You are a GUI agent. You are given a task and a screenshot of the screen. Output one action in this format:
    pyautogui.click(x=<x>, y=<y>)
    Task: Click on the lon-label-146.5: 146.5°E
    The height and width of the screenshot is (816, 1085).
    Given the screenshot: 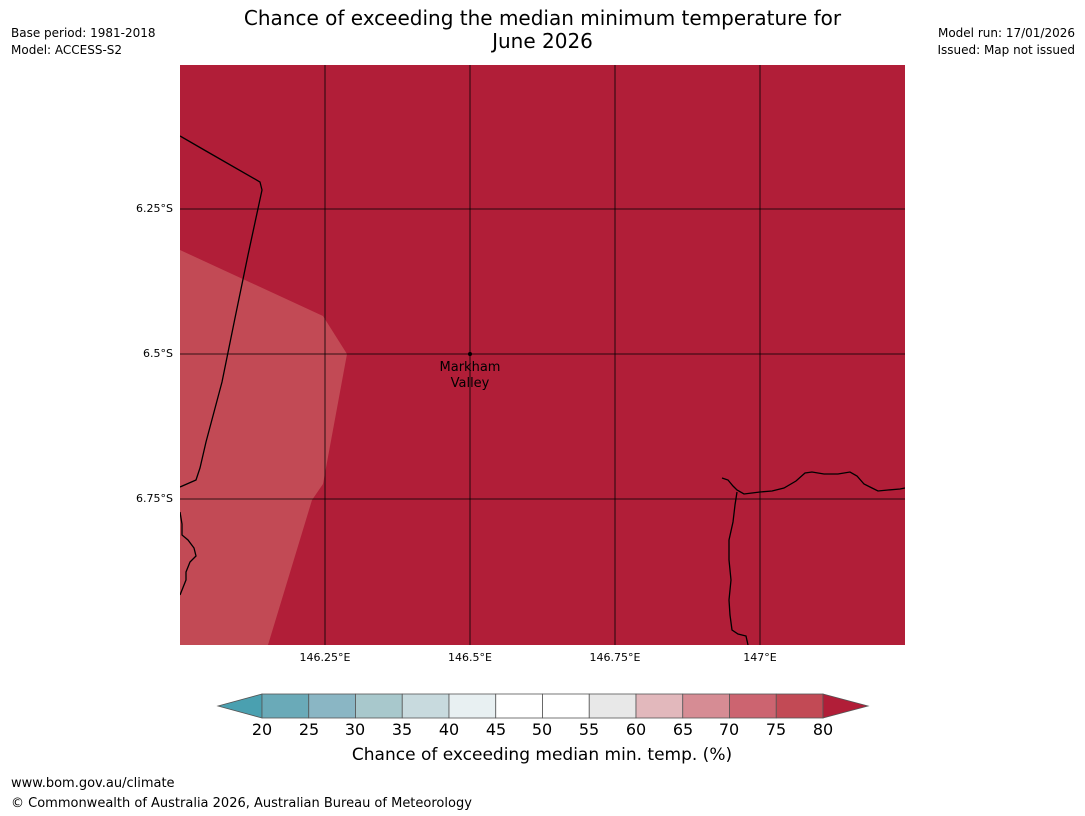 What is the action you would take?
    pyautogui.click(x=470, y=657)
    